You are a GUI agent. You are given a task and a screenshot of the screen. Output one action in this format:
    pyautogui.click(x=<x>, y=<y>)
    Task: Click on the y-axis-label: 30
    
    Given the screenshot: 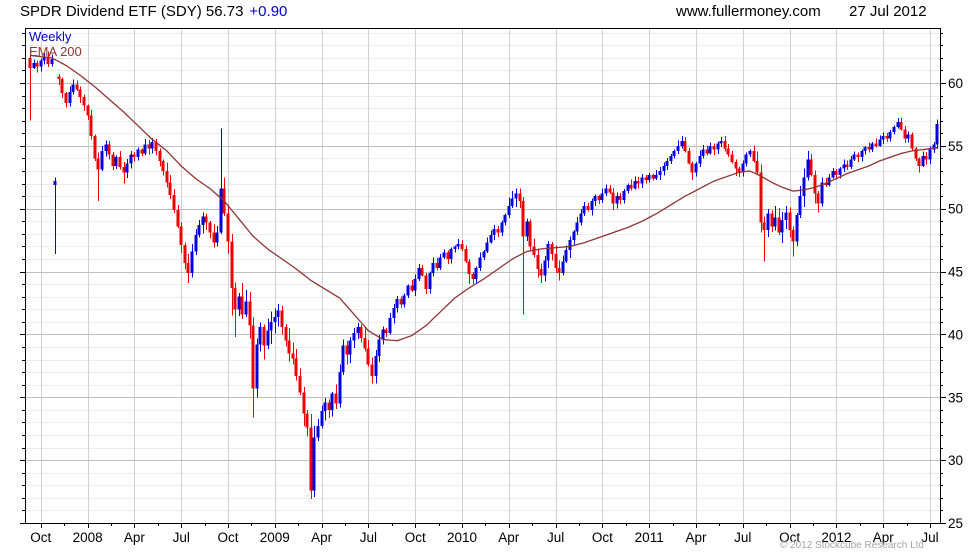 What is the action you would take?
    pyautogui.click(x=955, y=460)
    